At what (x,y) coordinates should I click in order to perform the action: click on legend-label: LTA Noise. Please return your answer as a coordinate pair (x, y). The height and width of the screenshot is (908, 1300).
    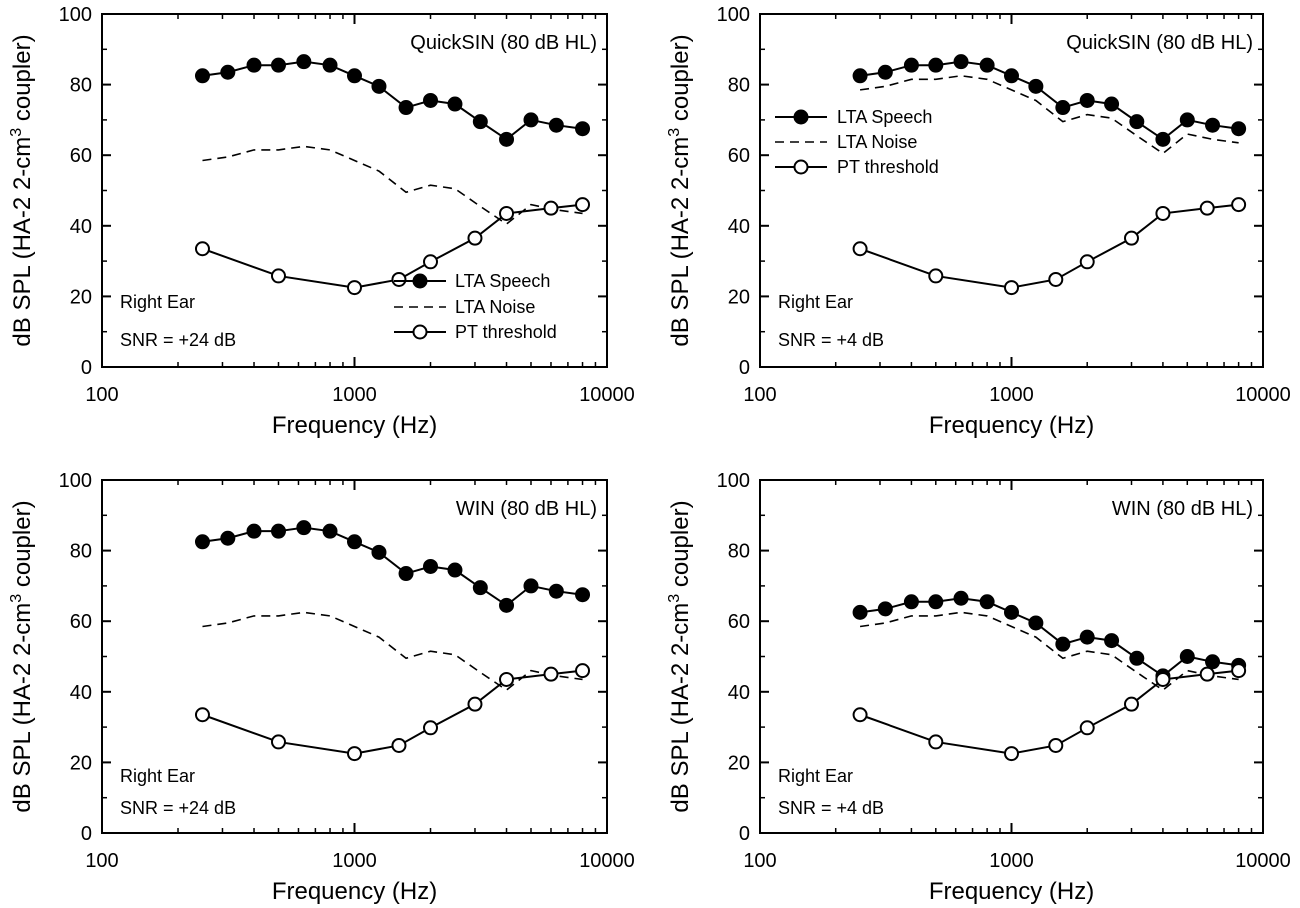
    Looking at the image, I should click on (877, 142).